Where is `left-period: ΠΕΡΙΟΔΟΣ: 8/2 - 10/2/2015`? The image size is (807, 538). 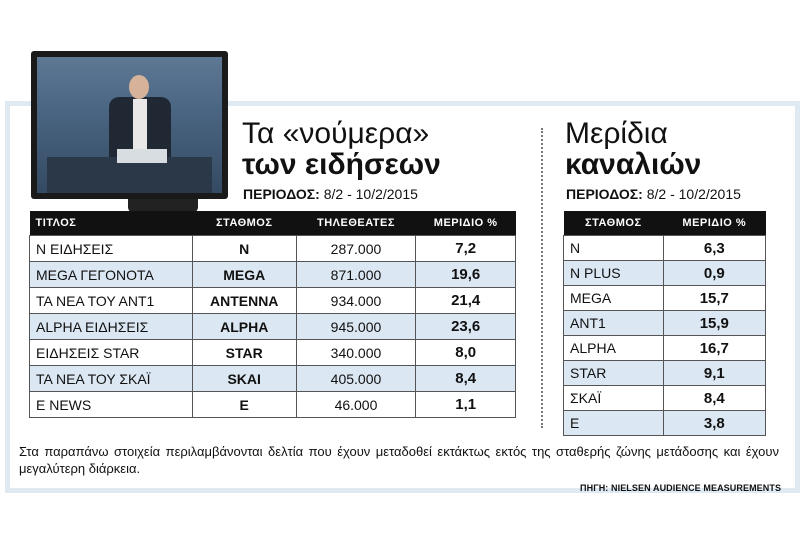 left-period: ΠΕΡΙΟΔΟΣ: 8/2 - 10/2/2015 is located at coordinates (330, 194).